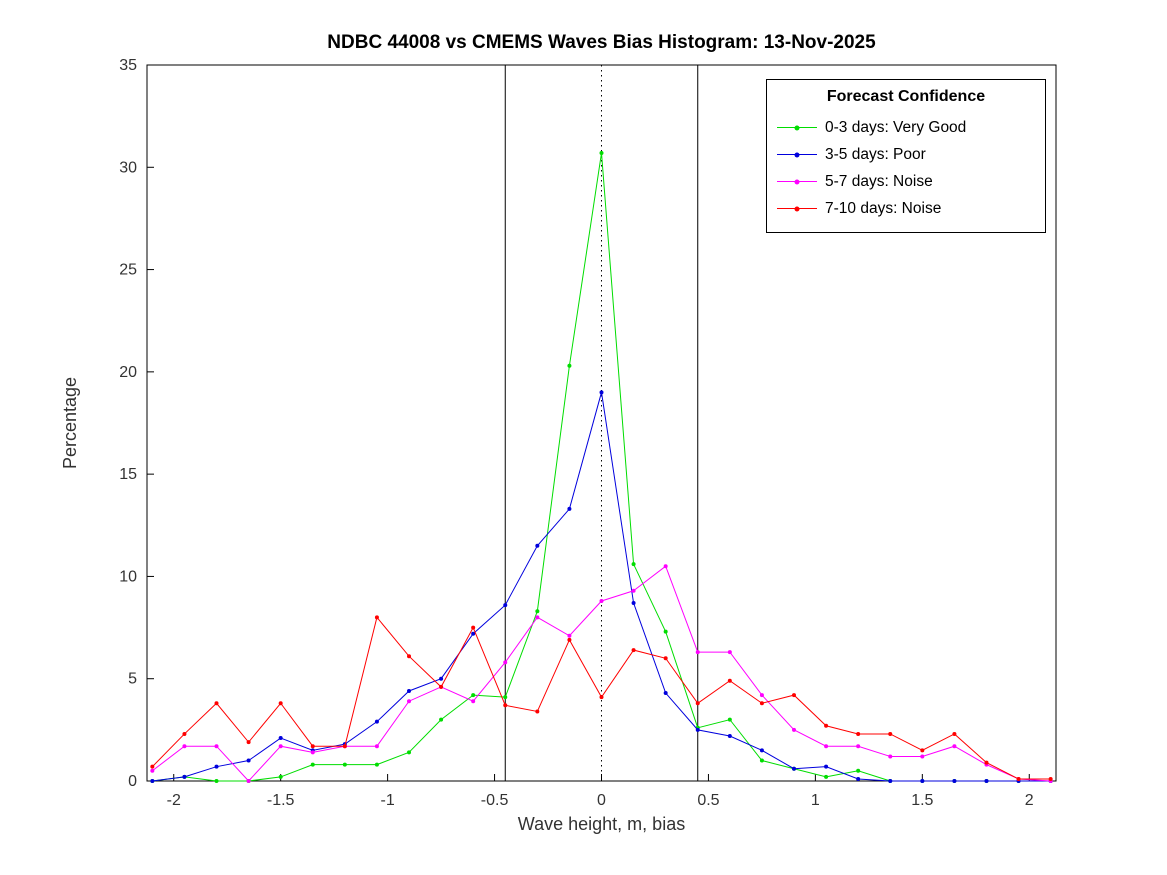 The width and height of the screenshot is (1167, 875). Describe the element at coordinates (128, 167) in the screenshot. I see `y-tick-label: 30` at that location.